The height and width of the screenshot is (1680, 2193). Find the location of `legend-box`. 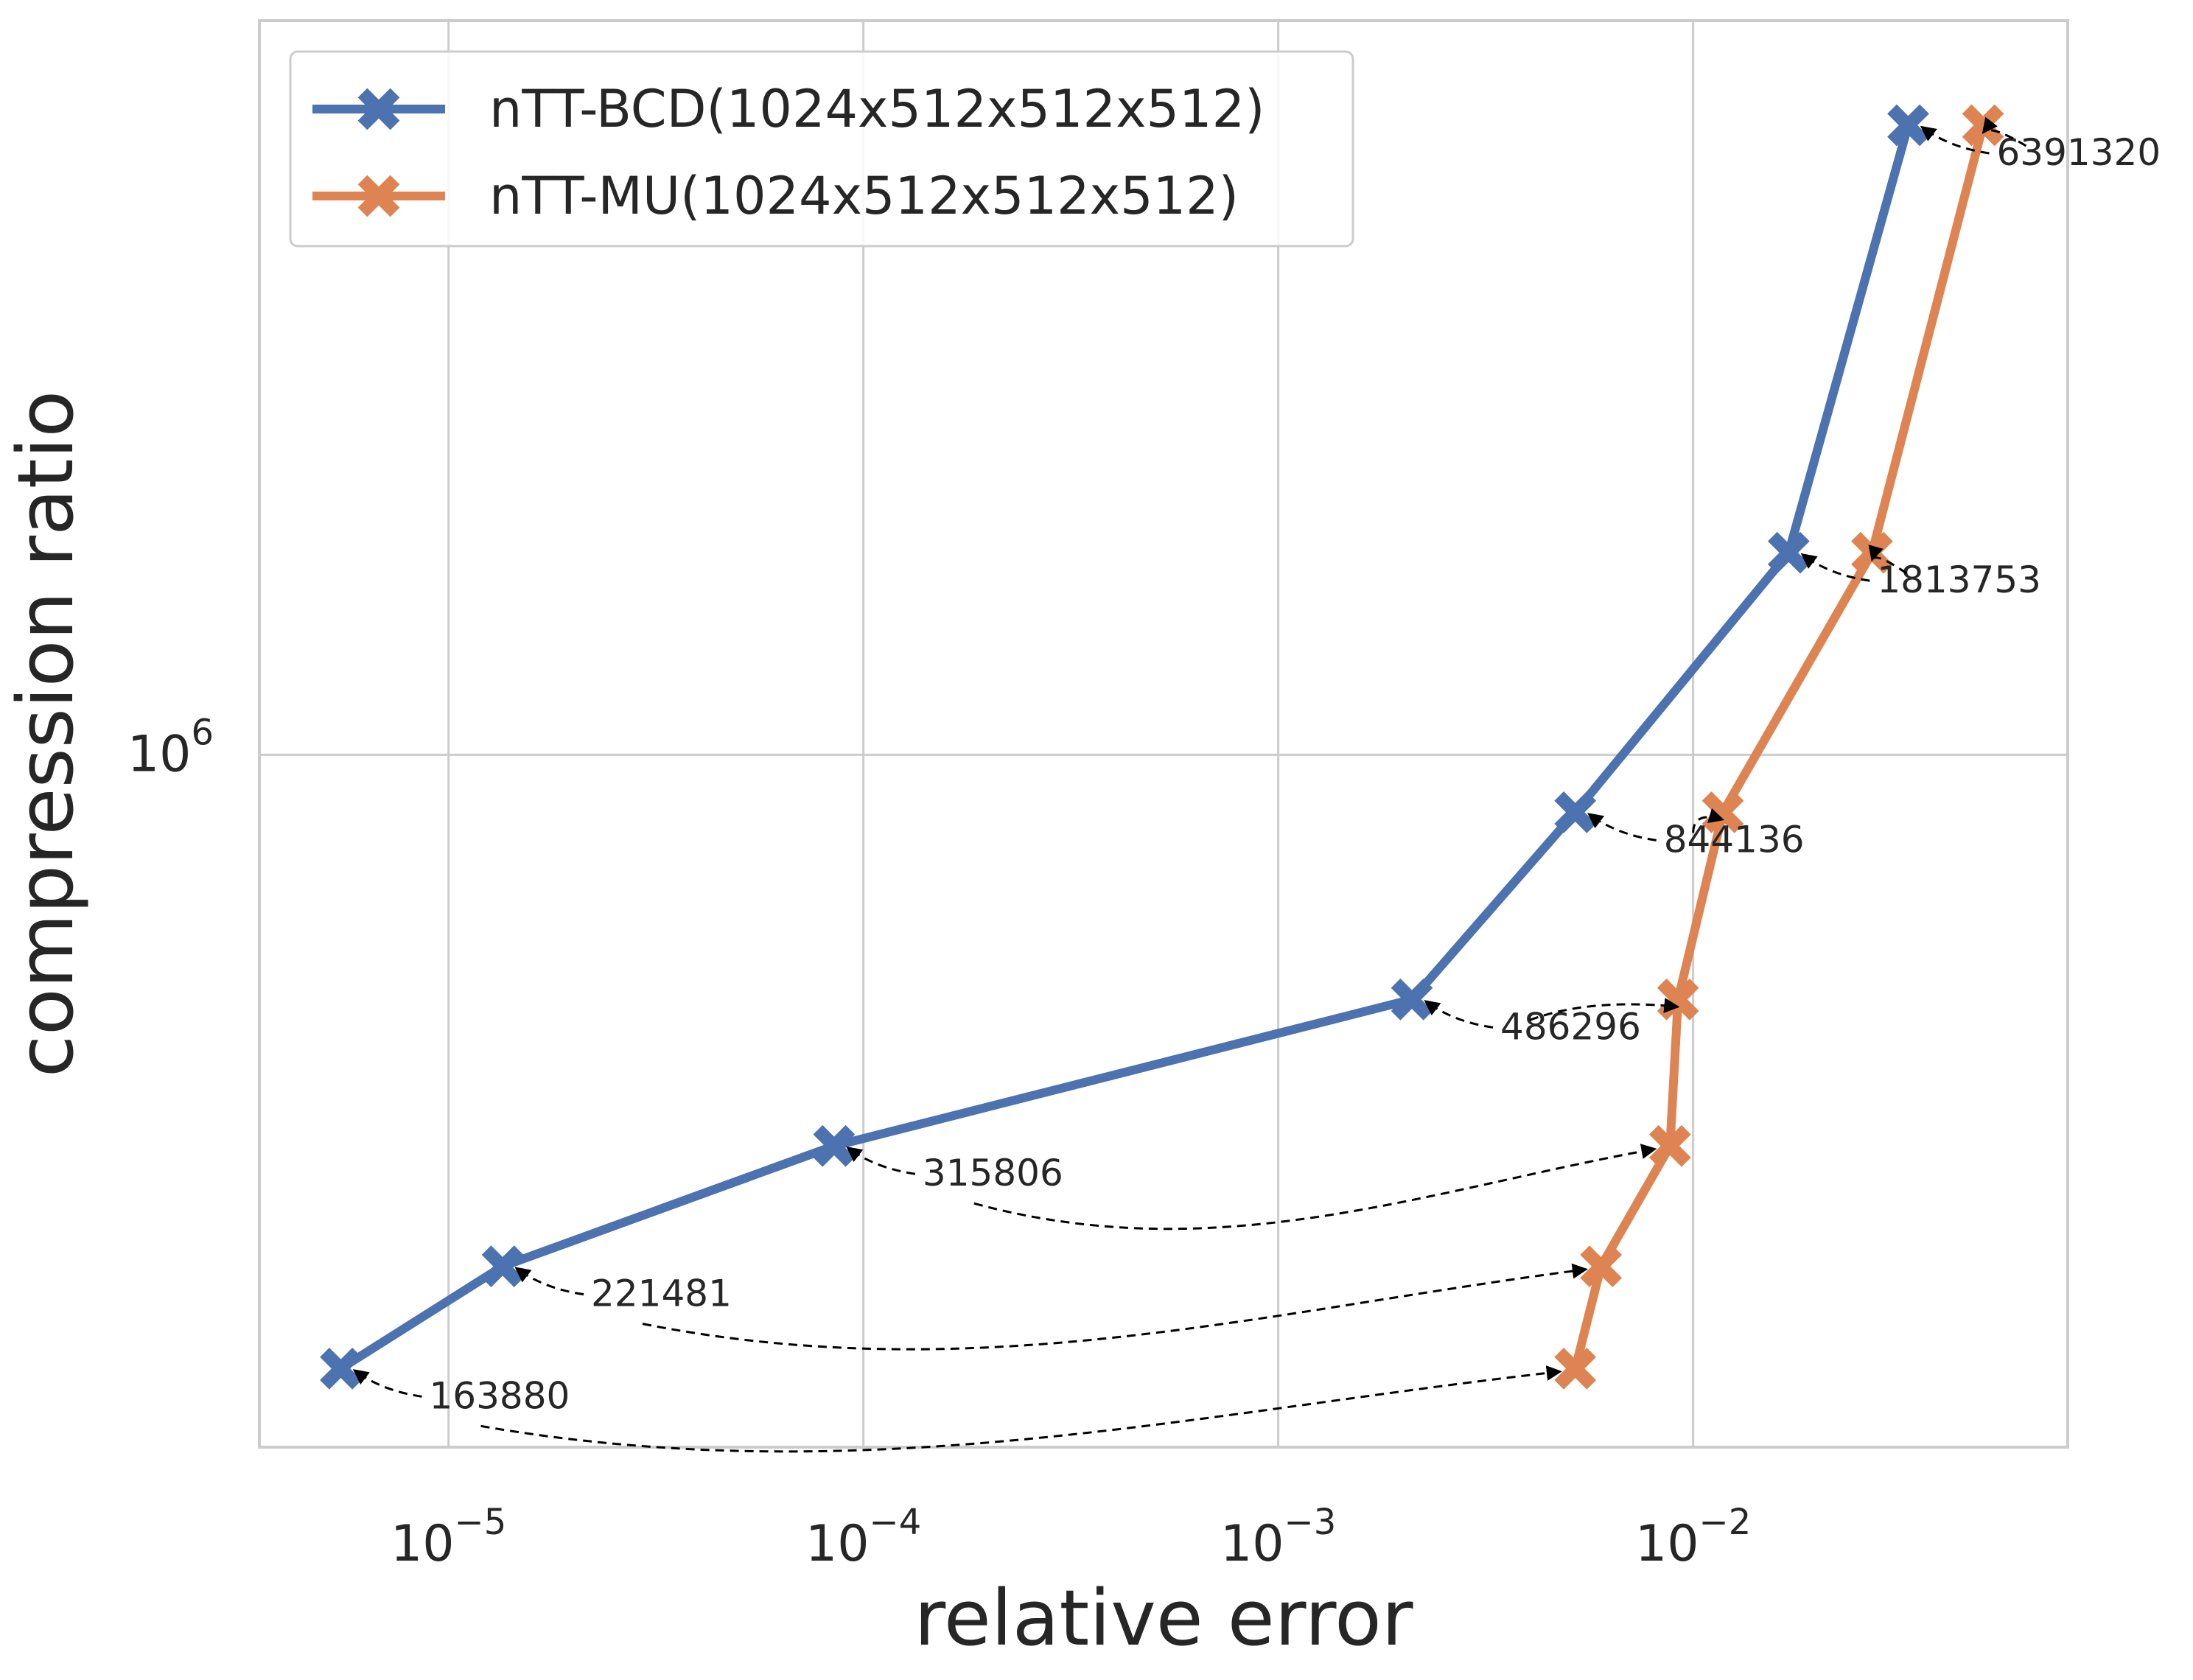

legend-box is located at coordinates (821, 149).